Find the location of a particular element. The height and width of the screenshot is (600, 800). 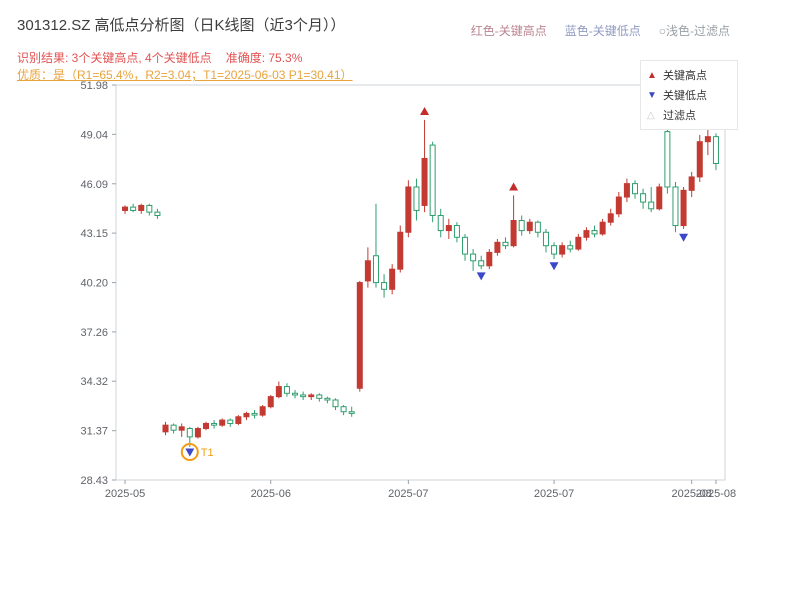

inline-legend: 红色-关键高点 蓝色-关键低点 ○浅色-过滤点 is located at coordinates (591, 30).